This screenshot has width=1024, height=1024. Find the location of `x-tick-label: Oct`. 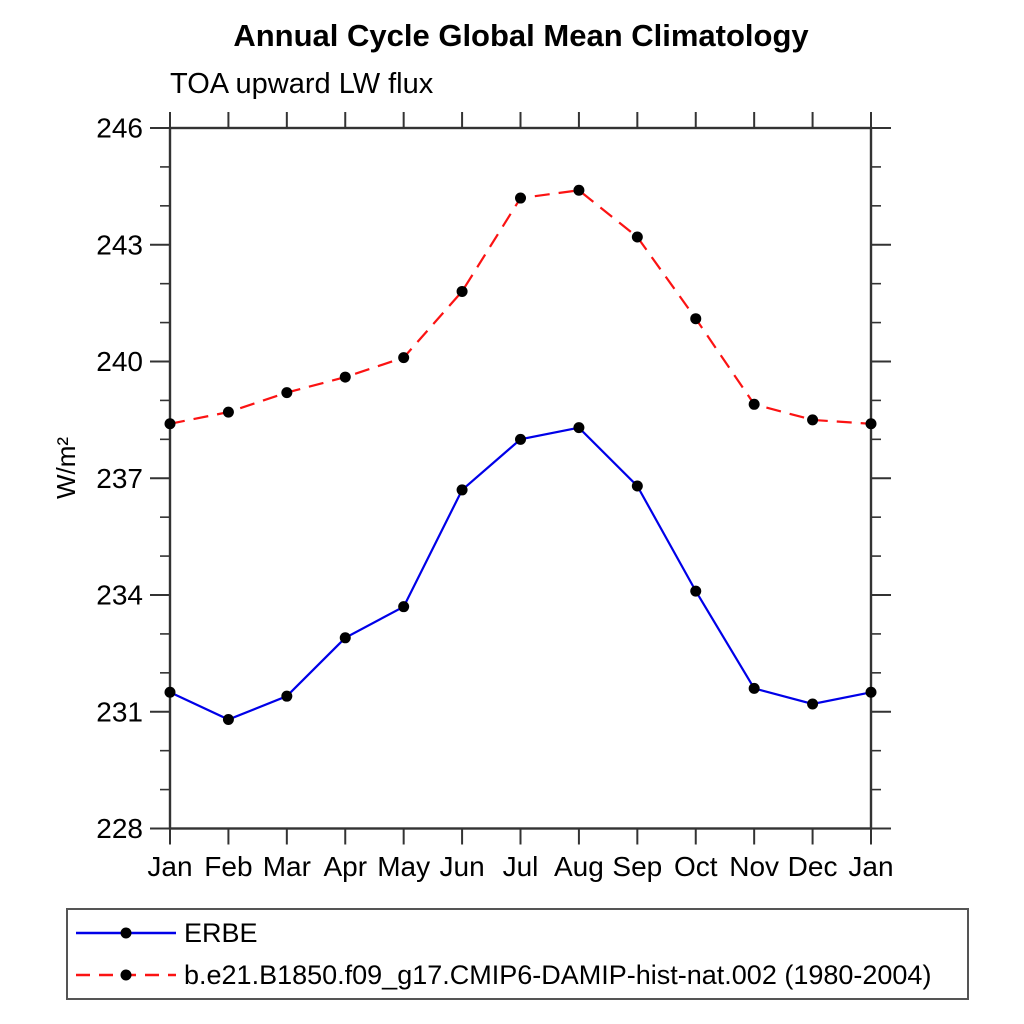

x-tick-label: Oct is located at coordinates (696, 866).